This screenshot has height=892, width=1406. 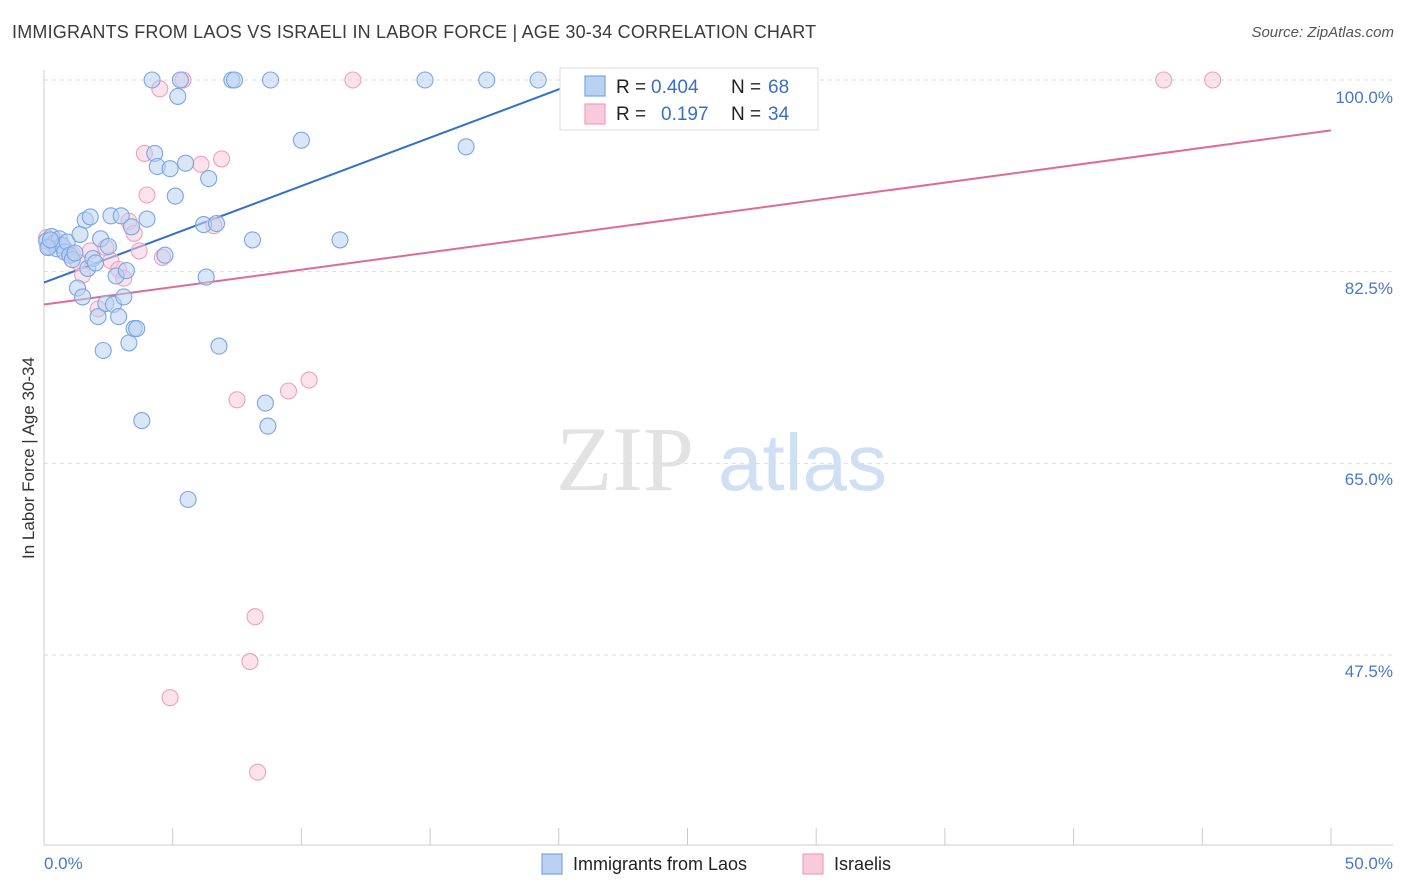 What do you see at coordinates (595, 86) in the screenshot?
I see `legend-swatch-laos` at bounding box center [595, 86].